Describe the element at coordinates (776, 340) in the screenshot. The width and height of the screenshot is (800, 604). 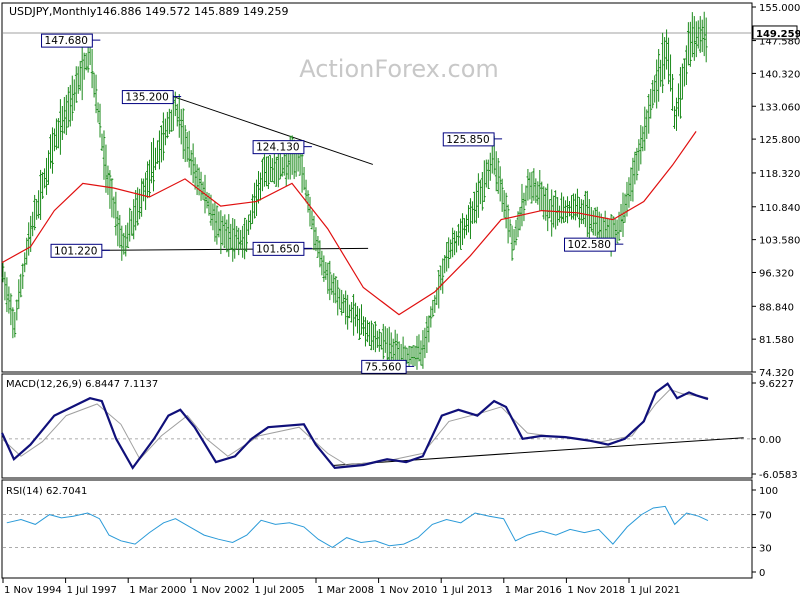
I see `price-tick-label: 81.580` at that location.